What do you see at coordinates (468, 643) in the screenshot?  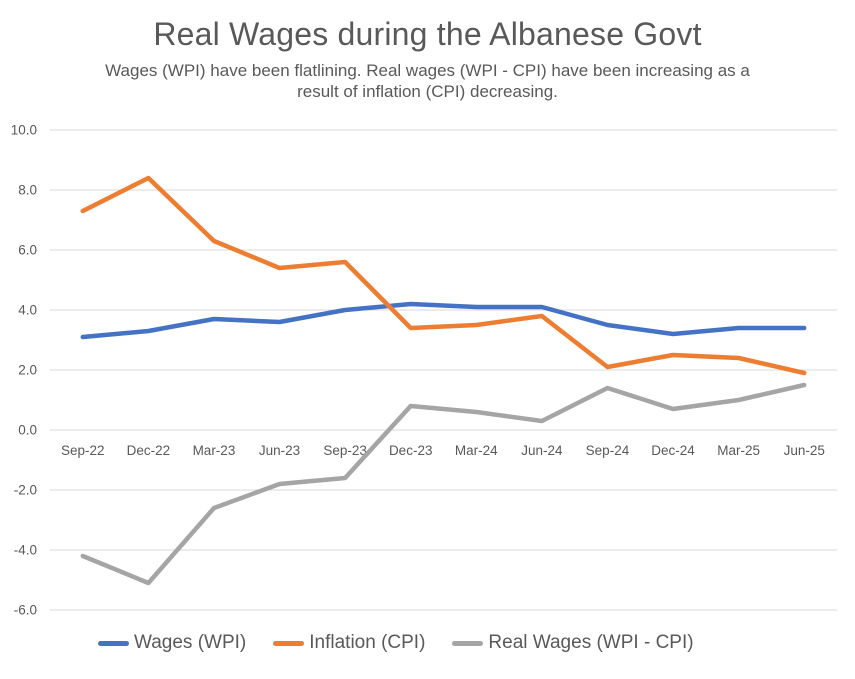 I see `legend-line-swatch-real-wages` at bounding box center [468, 643].